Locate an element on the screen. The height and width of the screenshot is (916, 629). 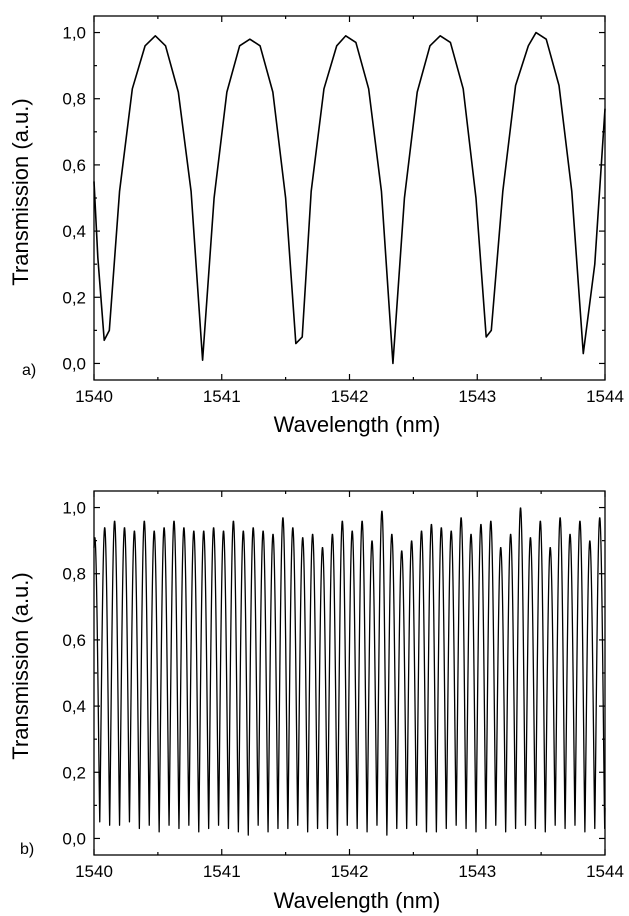
chart-a-y-axis-label: Transmission (a.u.) is located at coordinates (20, 191).